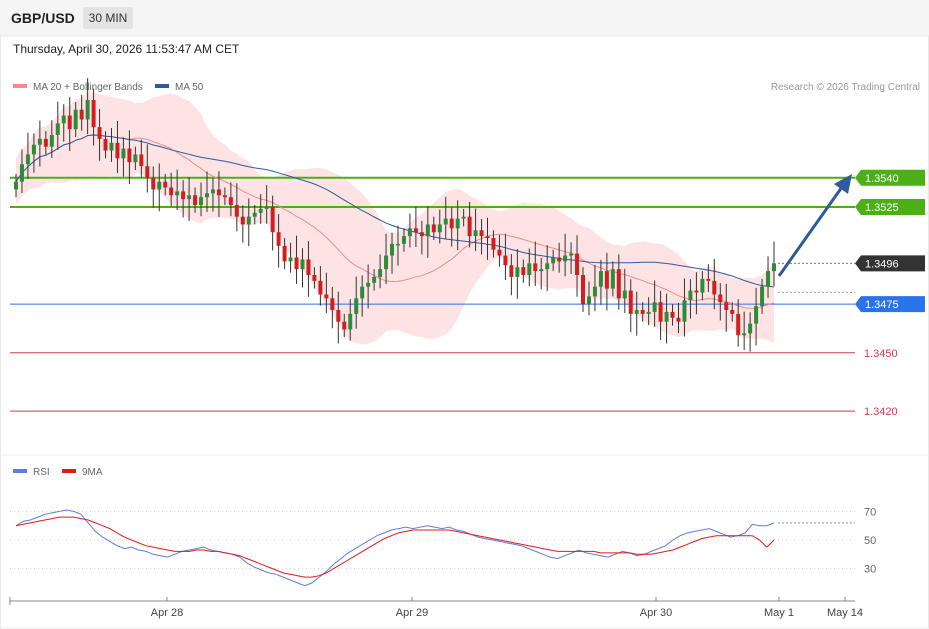 This screenshot has height=629, width=929. What do you see at coordinates (436, 608) in the screenshot?
I see `x-axis: Apr 28 Apr 29 Apr 30 May 1 May 14` at bounding box center [436, 608].